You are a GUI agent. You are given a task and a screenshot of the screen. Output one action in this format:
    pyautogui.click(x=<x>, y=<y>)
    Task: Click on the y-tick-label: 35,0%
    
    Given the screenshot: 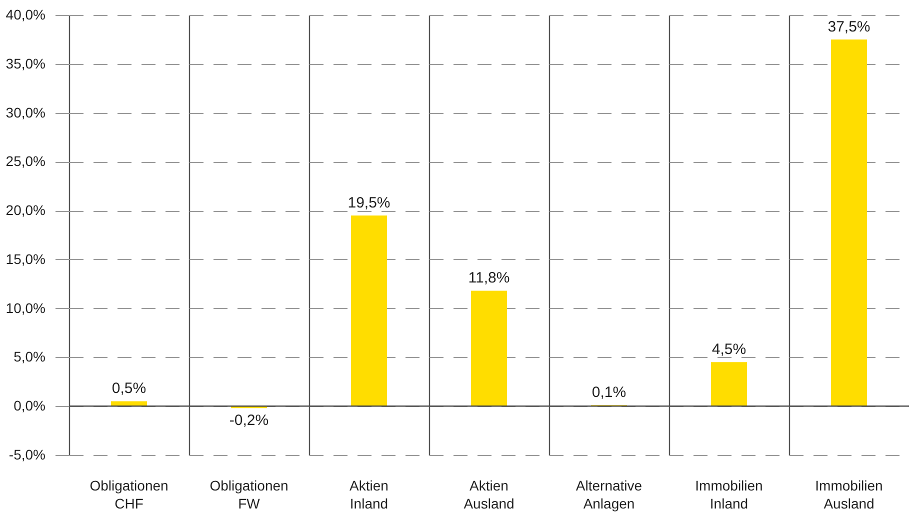 What is the action you would take?
    pyautogui.click(x=26, y=63)
    